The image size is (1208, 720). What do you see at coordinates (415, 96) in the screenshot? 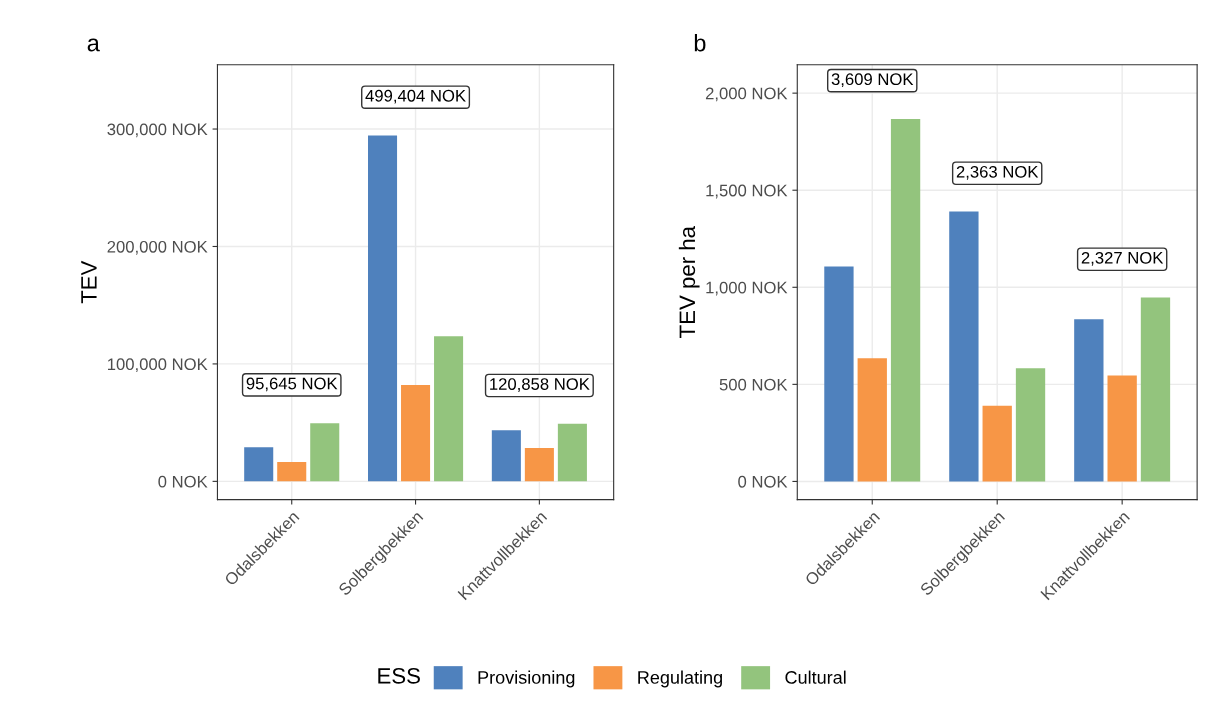
I see `annotation: 499,404 NOK` at bounding box center [415, 96].